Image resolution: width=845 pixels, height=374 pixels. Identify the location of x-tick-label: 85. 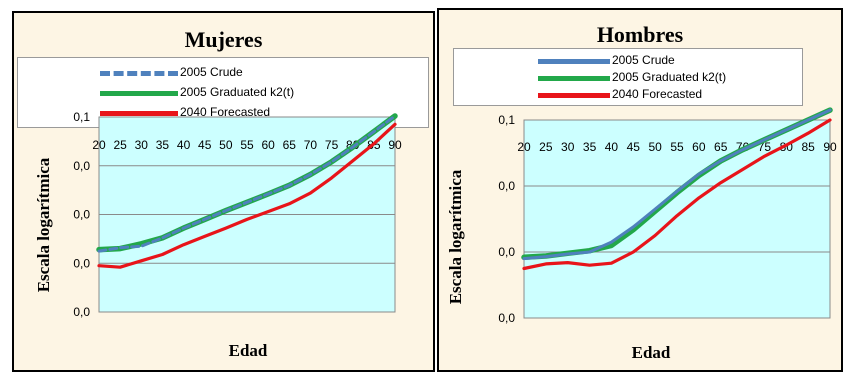
(808, 147).